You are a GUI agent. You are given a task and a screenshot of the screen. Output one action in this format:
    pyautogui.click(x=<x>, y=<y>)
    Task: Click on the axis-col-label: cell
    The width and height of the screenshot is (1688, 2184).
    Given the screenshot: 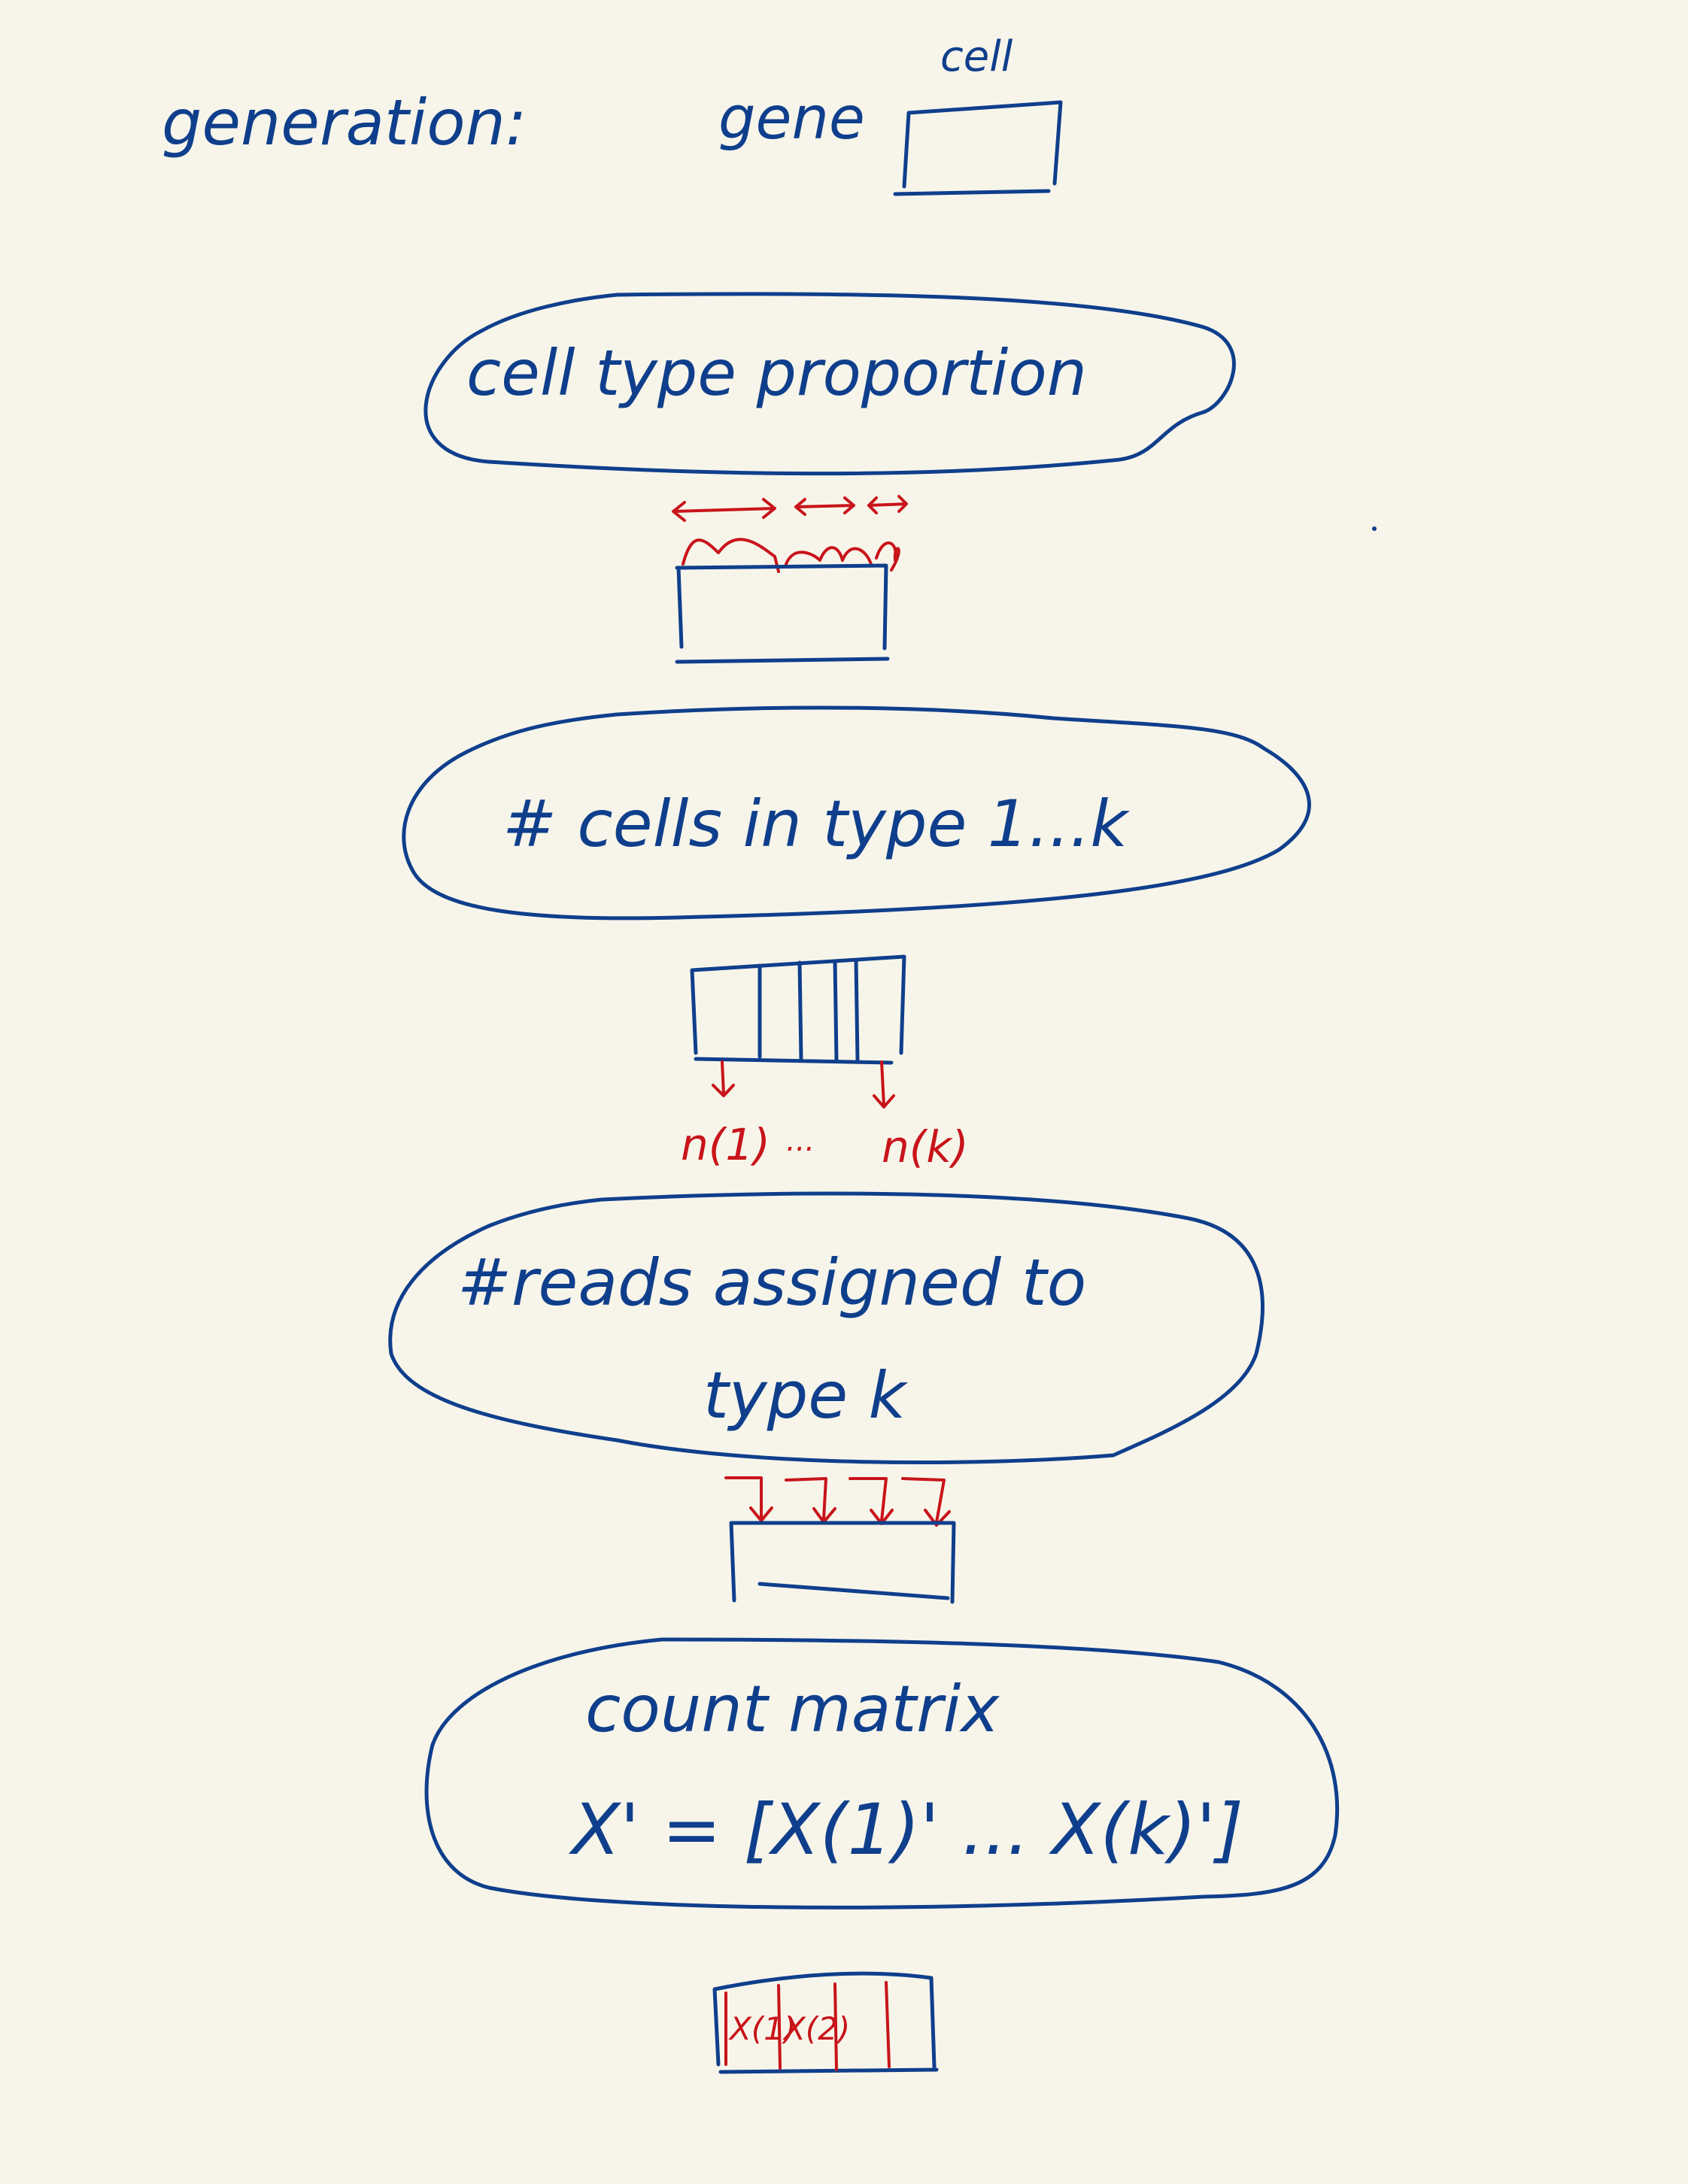 What is the action you would take?
    pyautogui.click(x=976, y=56)
    